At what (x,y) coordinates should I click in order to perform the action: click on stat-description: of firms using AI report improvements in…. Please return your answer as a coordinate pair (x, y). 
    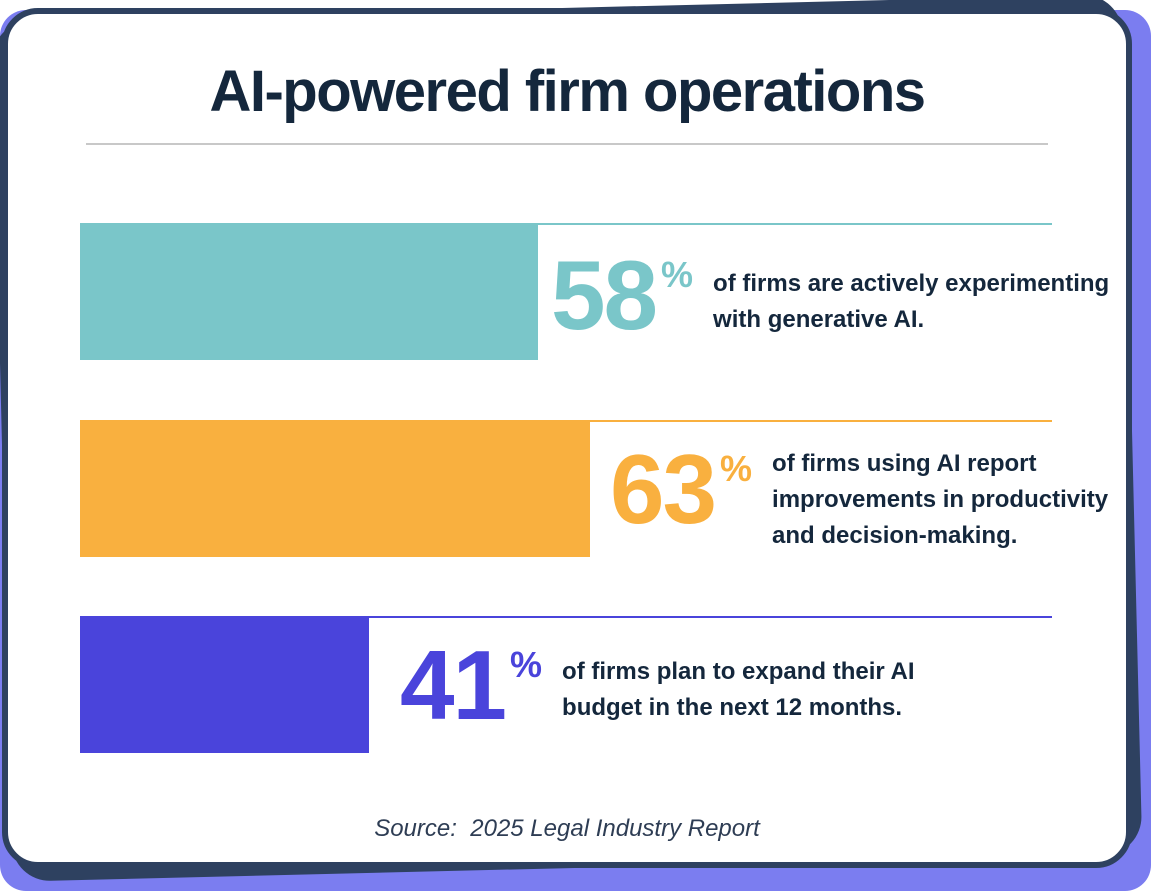
    Looking at the image, I should click on (940, 500).